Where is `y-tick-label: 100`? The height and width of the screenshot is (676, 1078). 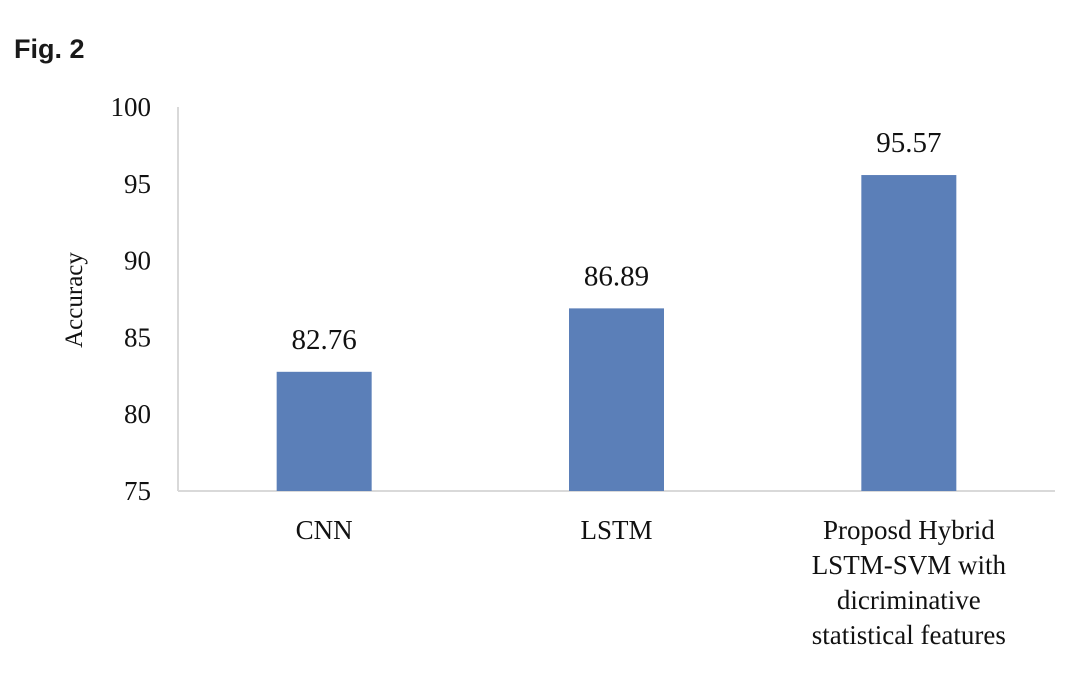
y-tick-label: 100 is located at coordinates (131, 107).